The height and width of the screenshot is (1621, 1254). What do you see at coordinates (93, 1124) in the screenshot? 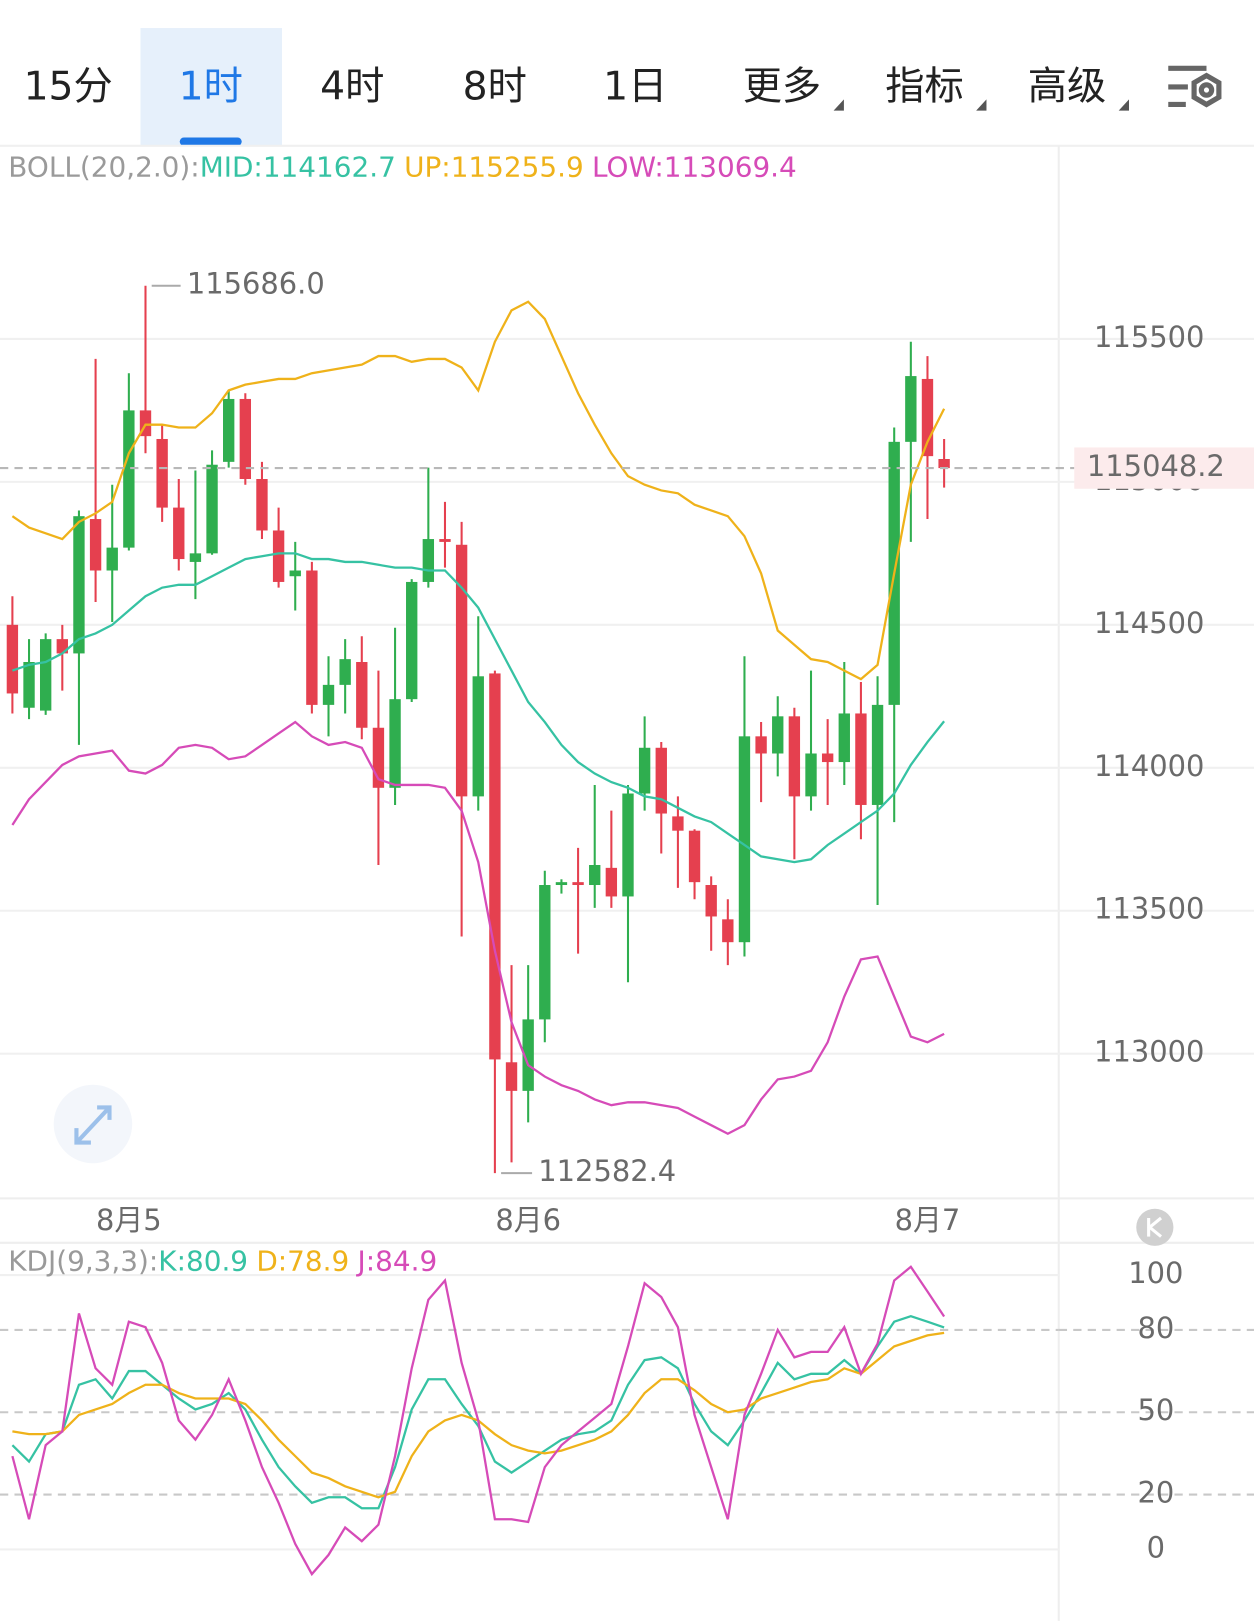
I see `expand-button` at bounding box center [93, 1124].